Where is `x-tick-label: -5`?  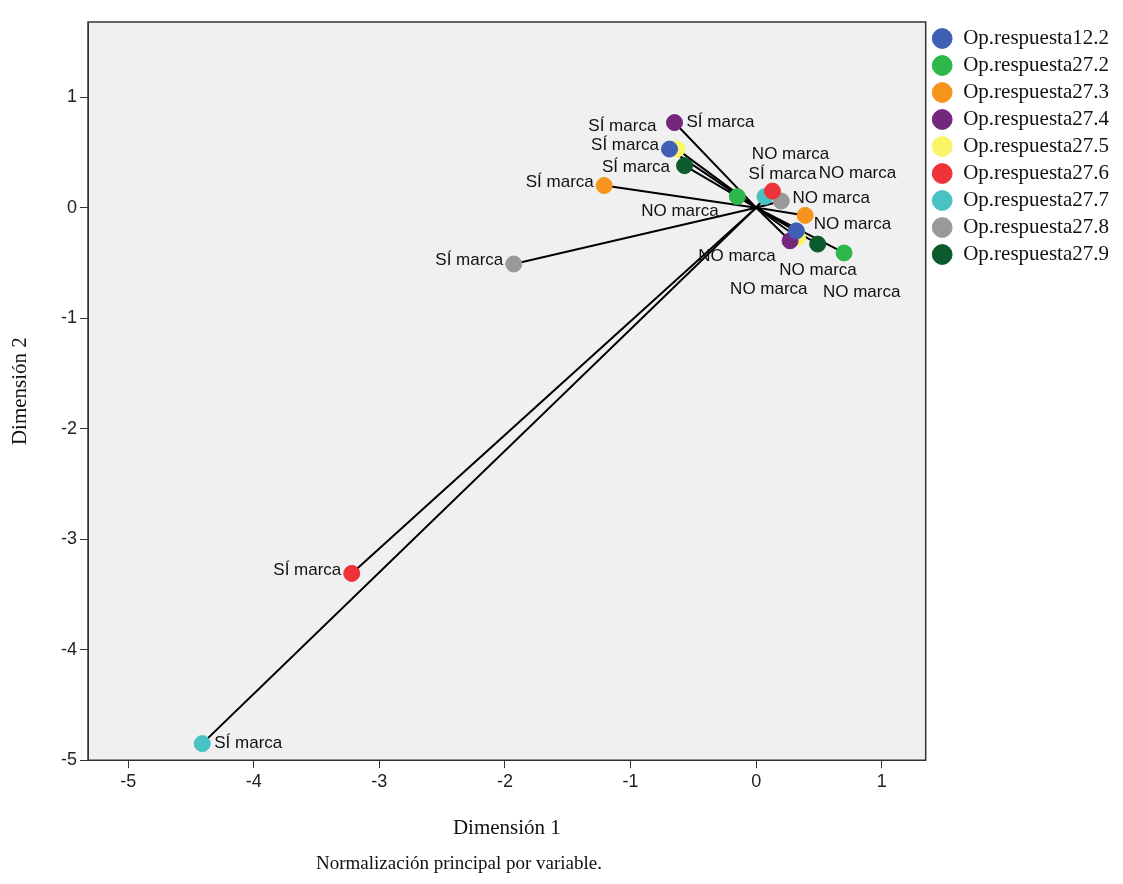
x-tick-label: -5 is located at coordinates (128, 780).